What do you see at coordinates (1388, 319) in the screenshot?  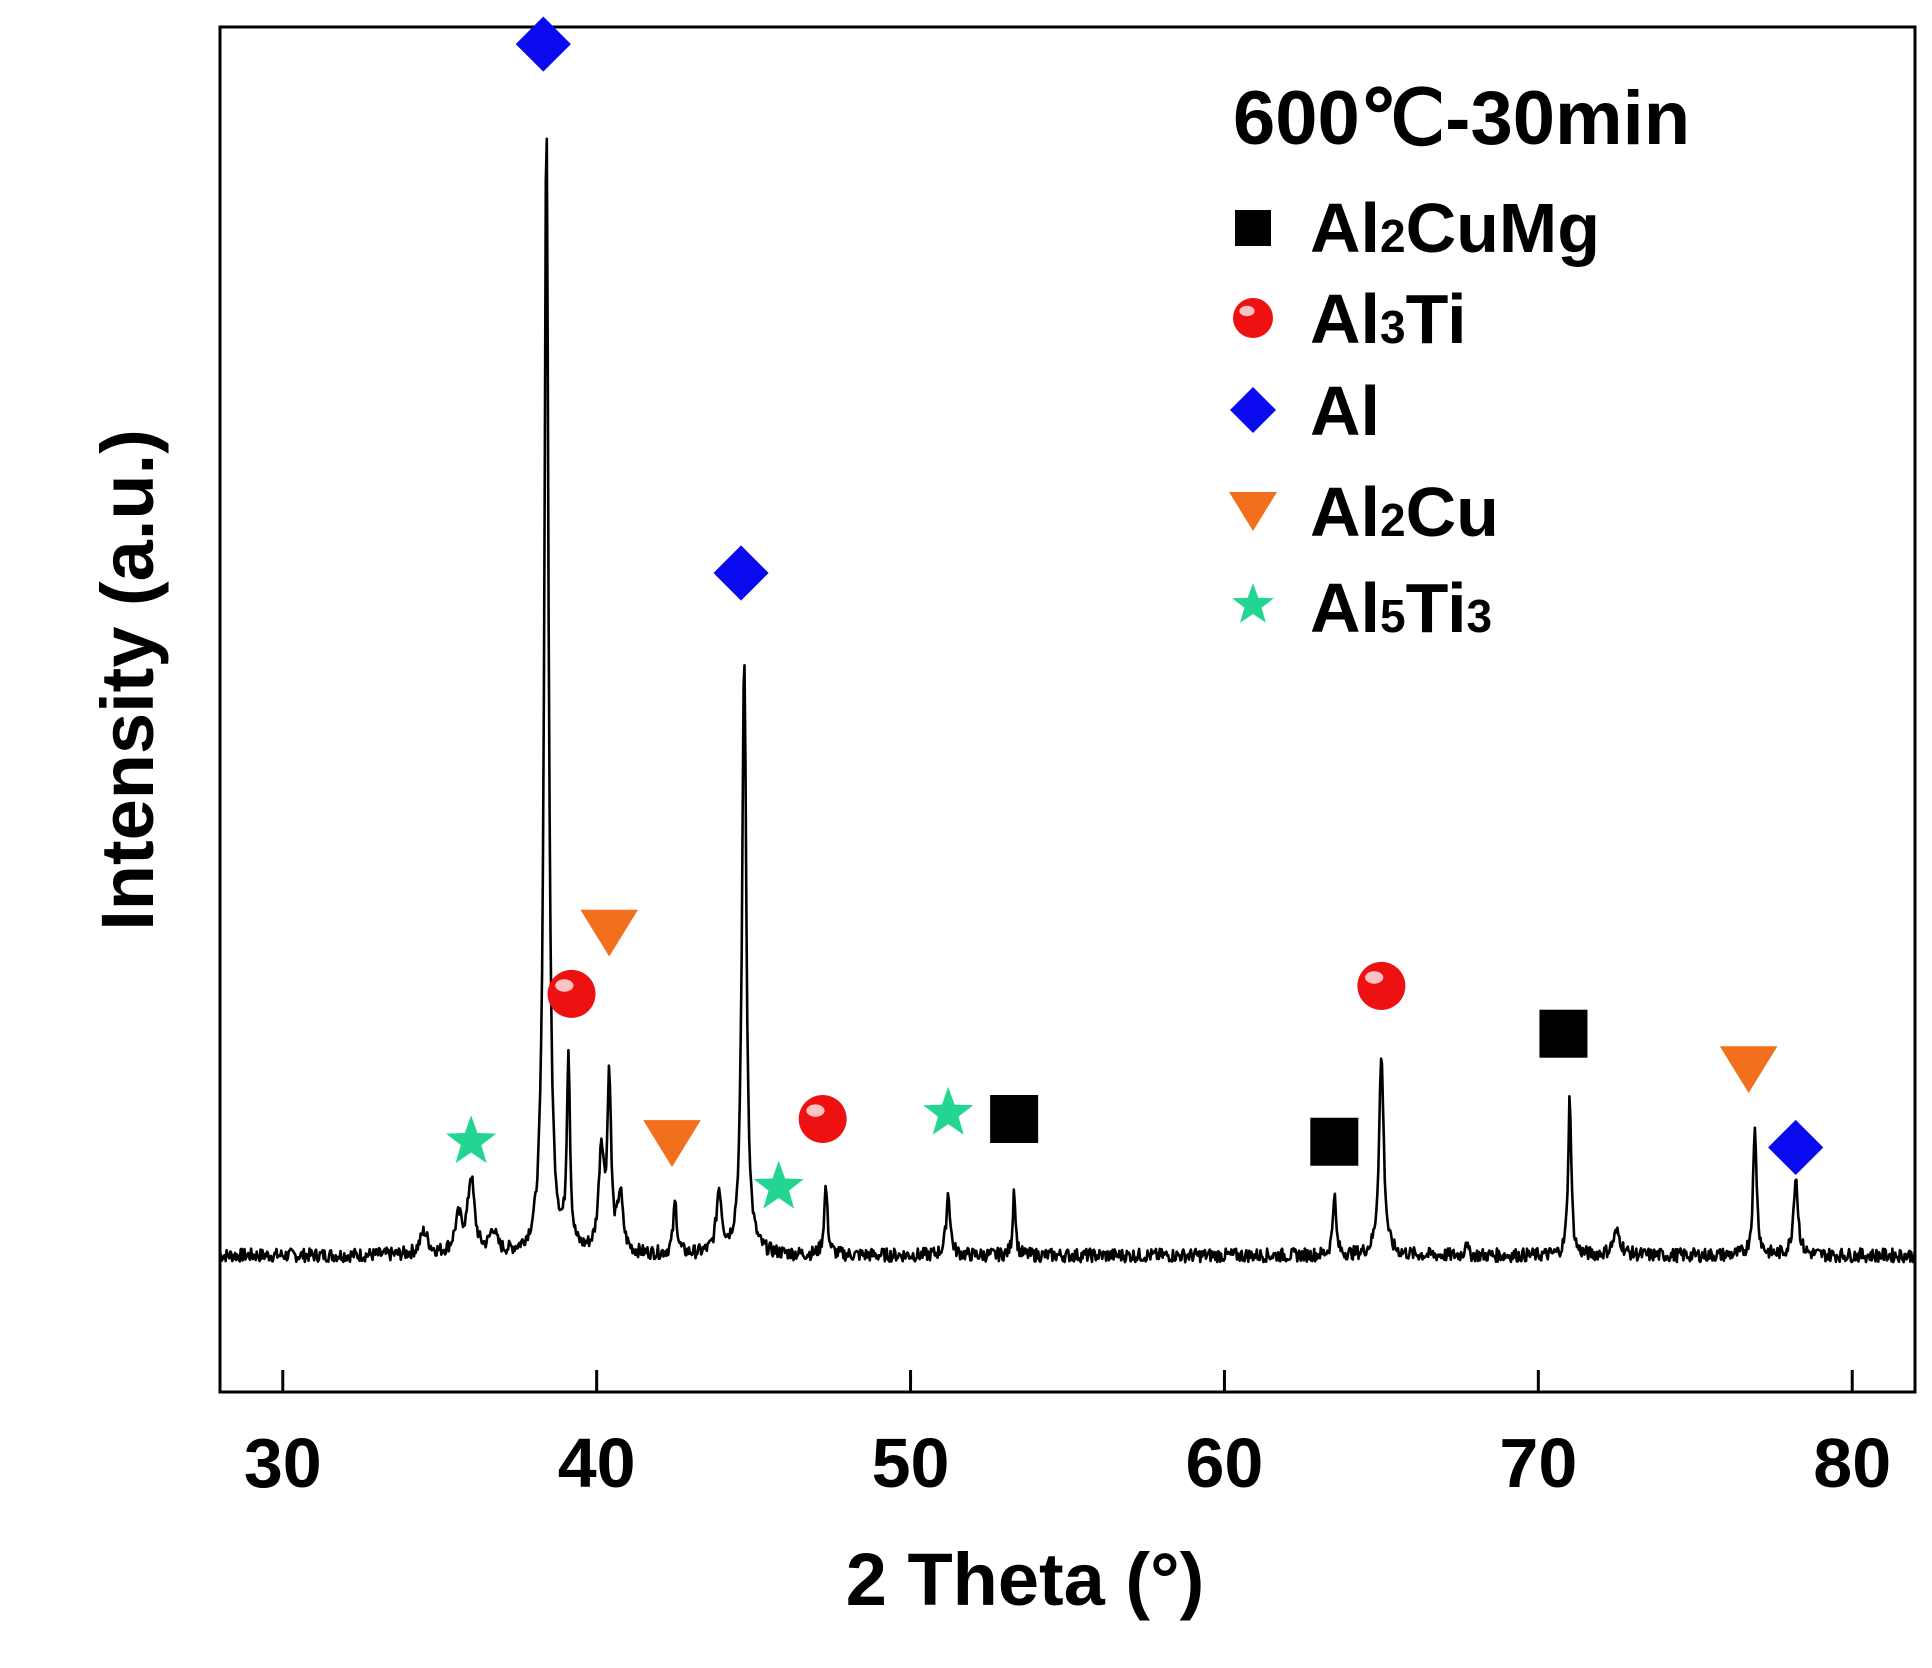 I see `legend-label-al3ti: Al3Ti` at bounding box center [1388, 319].